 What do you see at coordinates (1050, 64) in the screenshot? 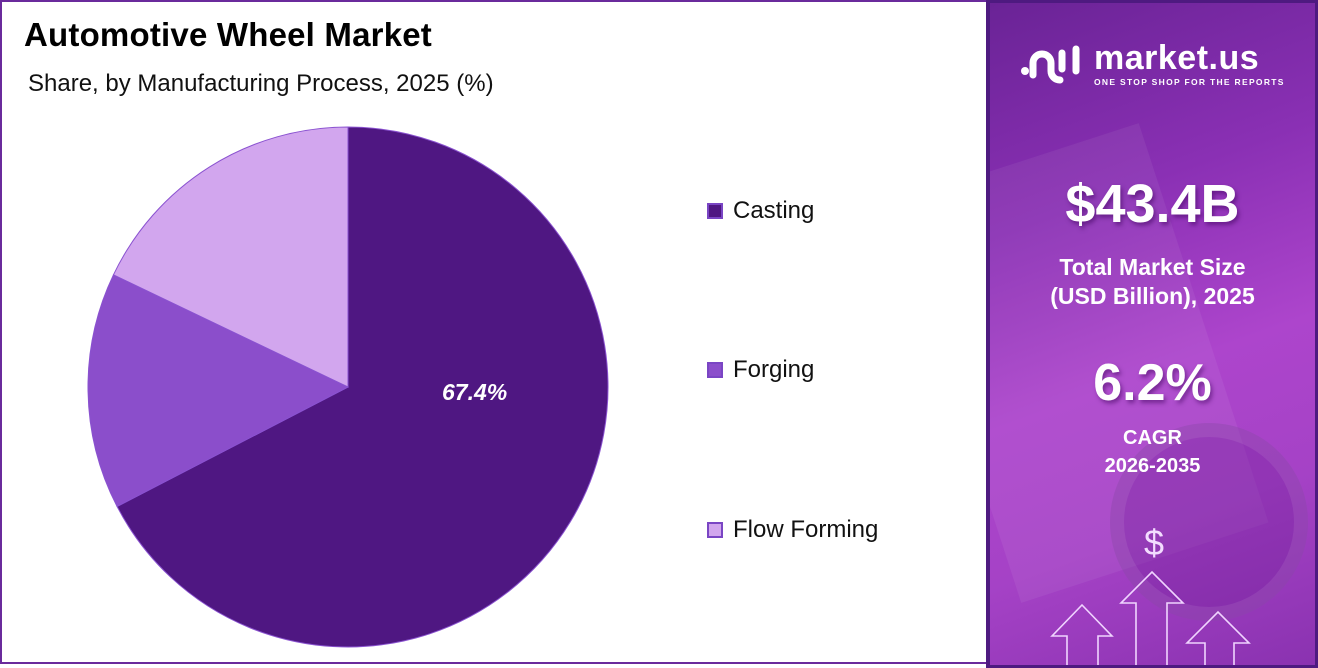
I see `market-us-logo-icon` at bounding box center [1050, 64].